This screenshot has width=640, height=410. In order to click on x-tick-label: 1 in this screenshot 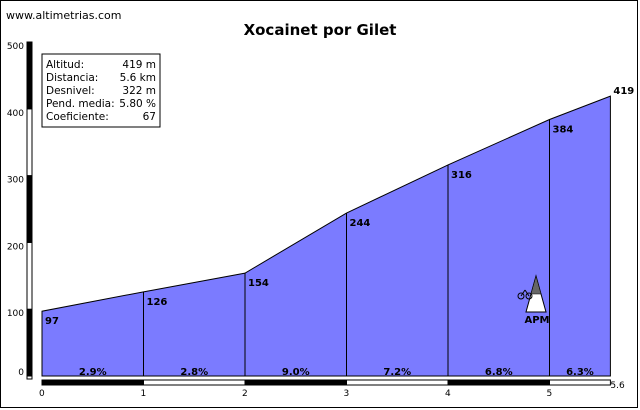, I will do `click(144, 394)`.